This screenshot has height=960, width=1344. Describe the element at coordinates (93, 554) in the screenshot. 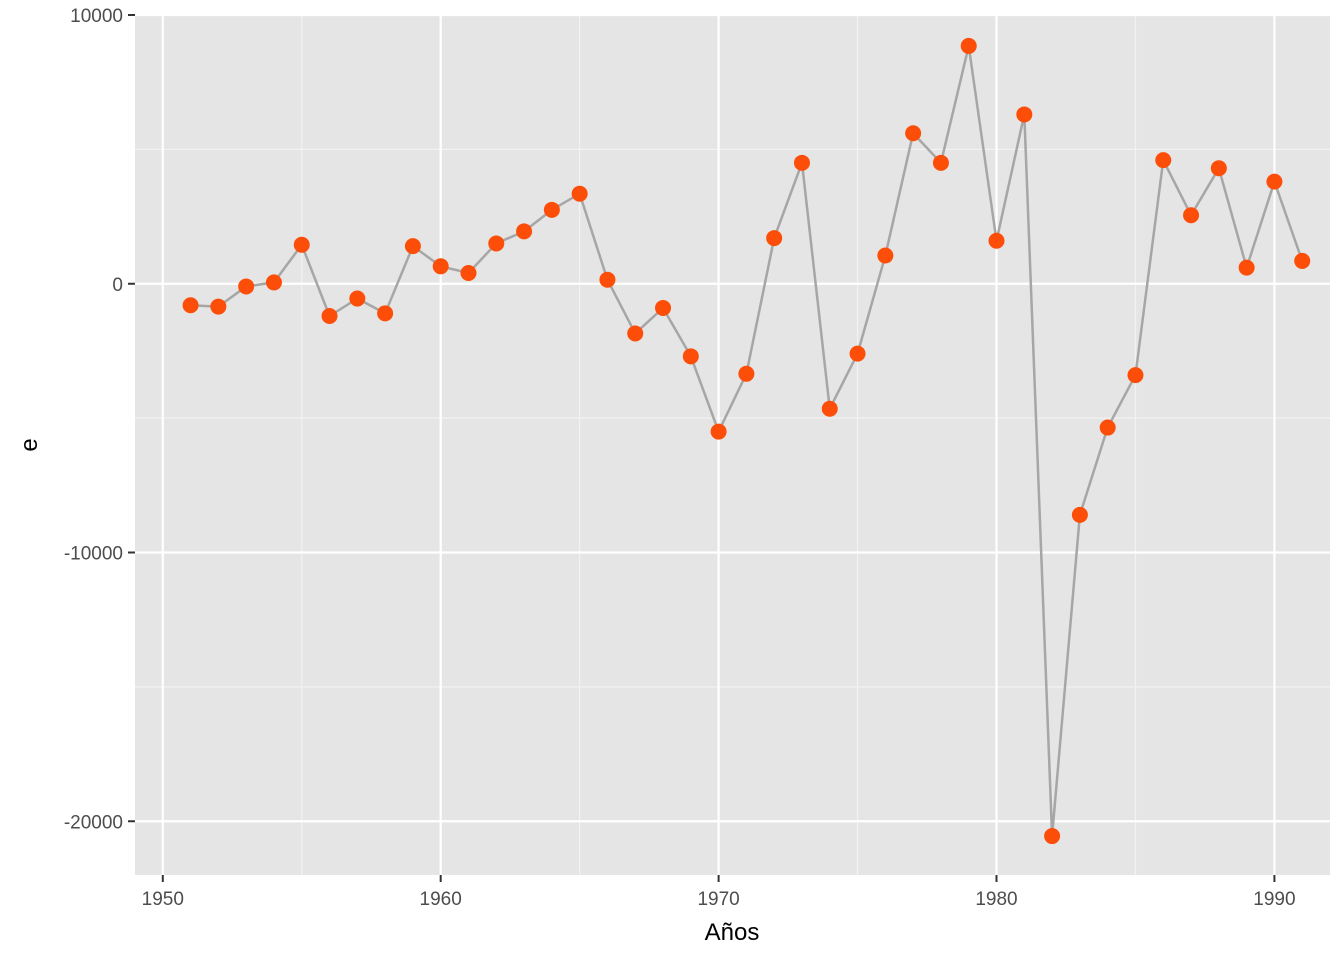

I see `y-tick-label: -10000` at that location.